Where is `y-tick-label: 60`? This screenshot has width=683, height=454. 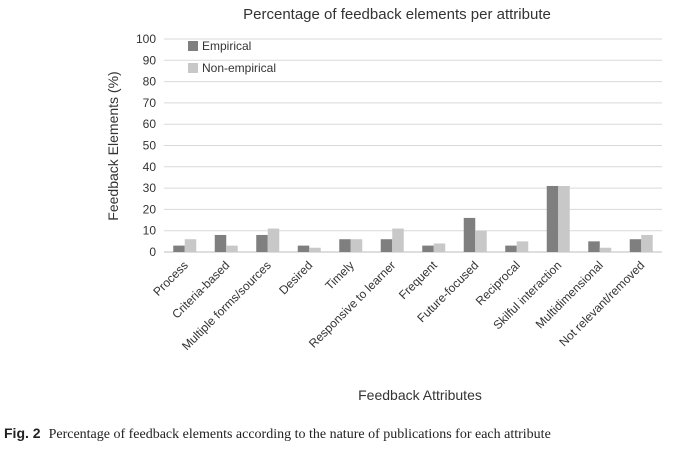
y-tick-label: 60 is located at coordinates (150, 124).